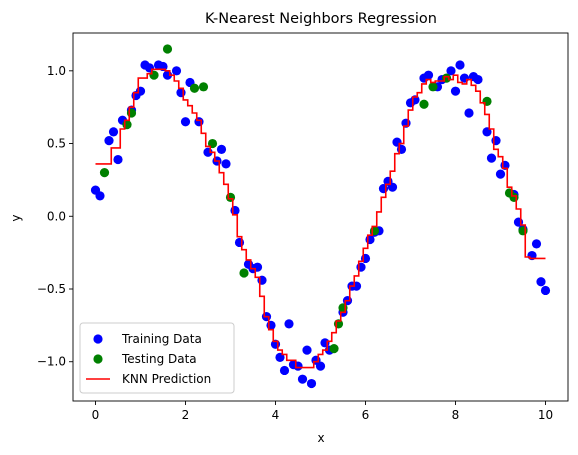 Image resolution: width=578 pixels, height=455 pixels. What do you see at coordinates (545, 415) in the screenshot?
I see `x-tick-label: 10` at bounding box center [545, 415].